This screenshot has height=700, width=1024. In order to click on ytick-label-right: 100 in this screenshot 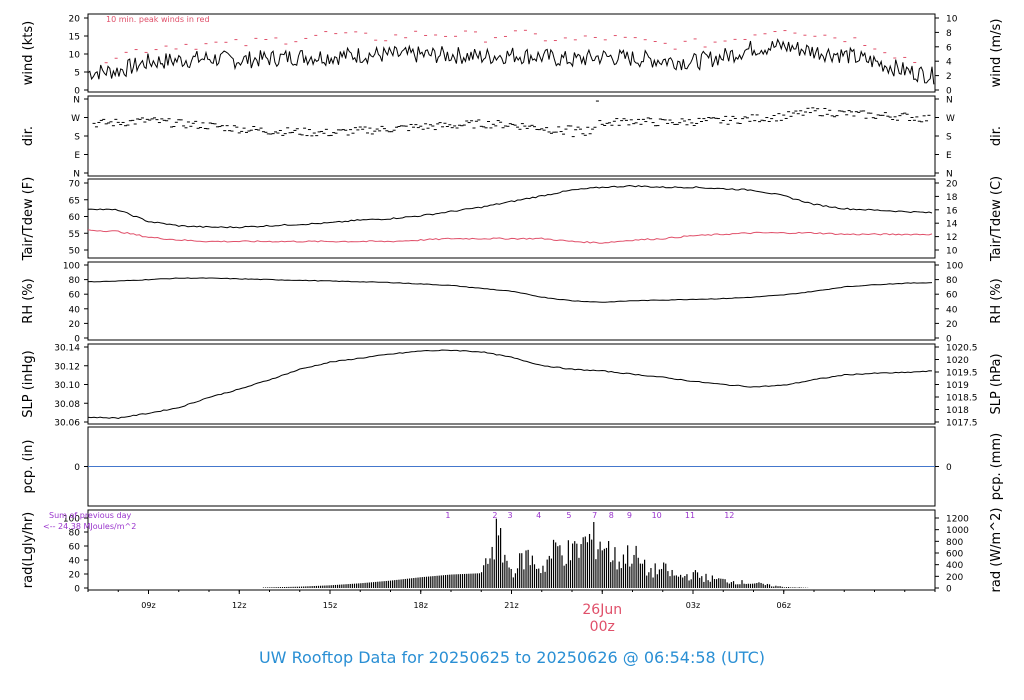, I will do `click(954, 267)`.